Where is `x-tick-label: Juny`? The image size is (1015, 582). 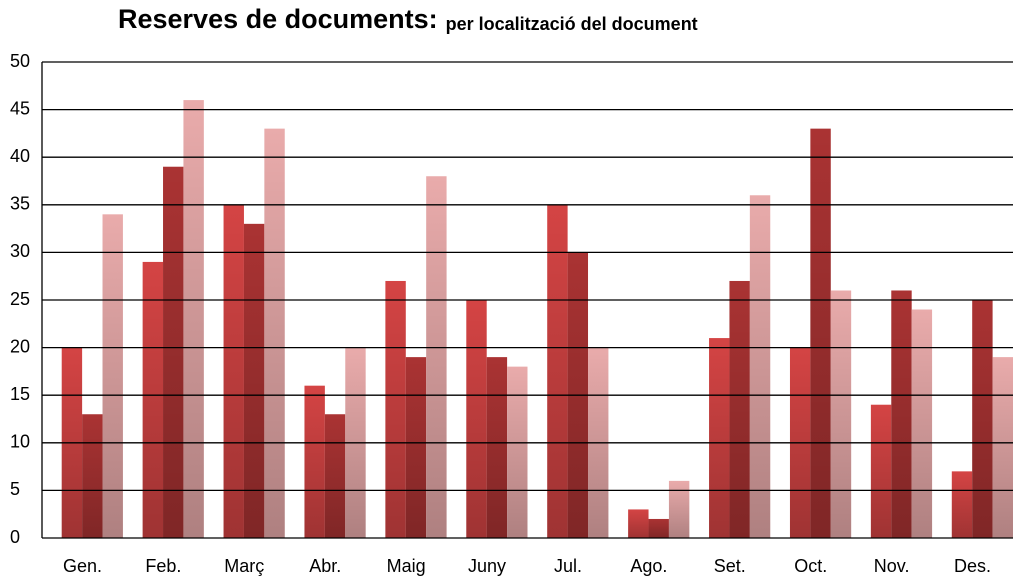
x-tick-label: Juny is located at coordinates (487, 566).